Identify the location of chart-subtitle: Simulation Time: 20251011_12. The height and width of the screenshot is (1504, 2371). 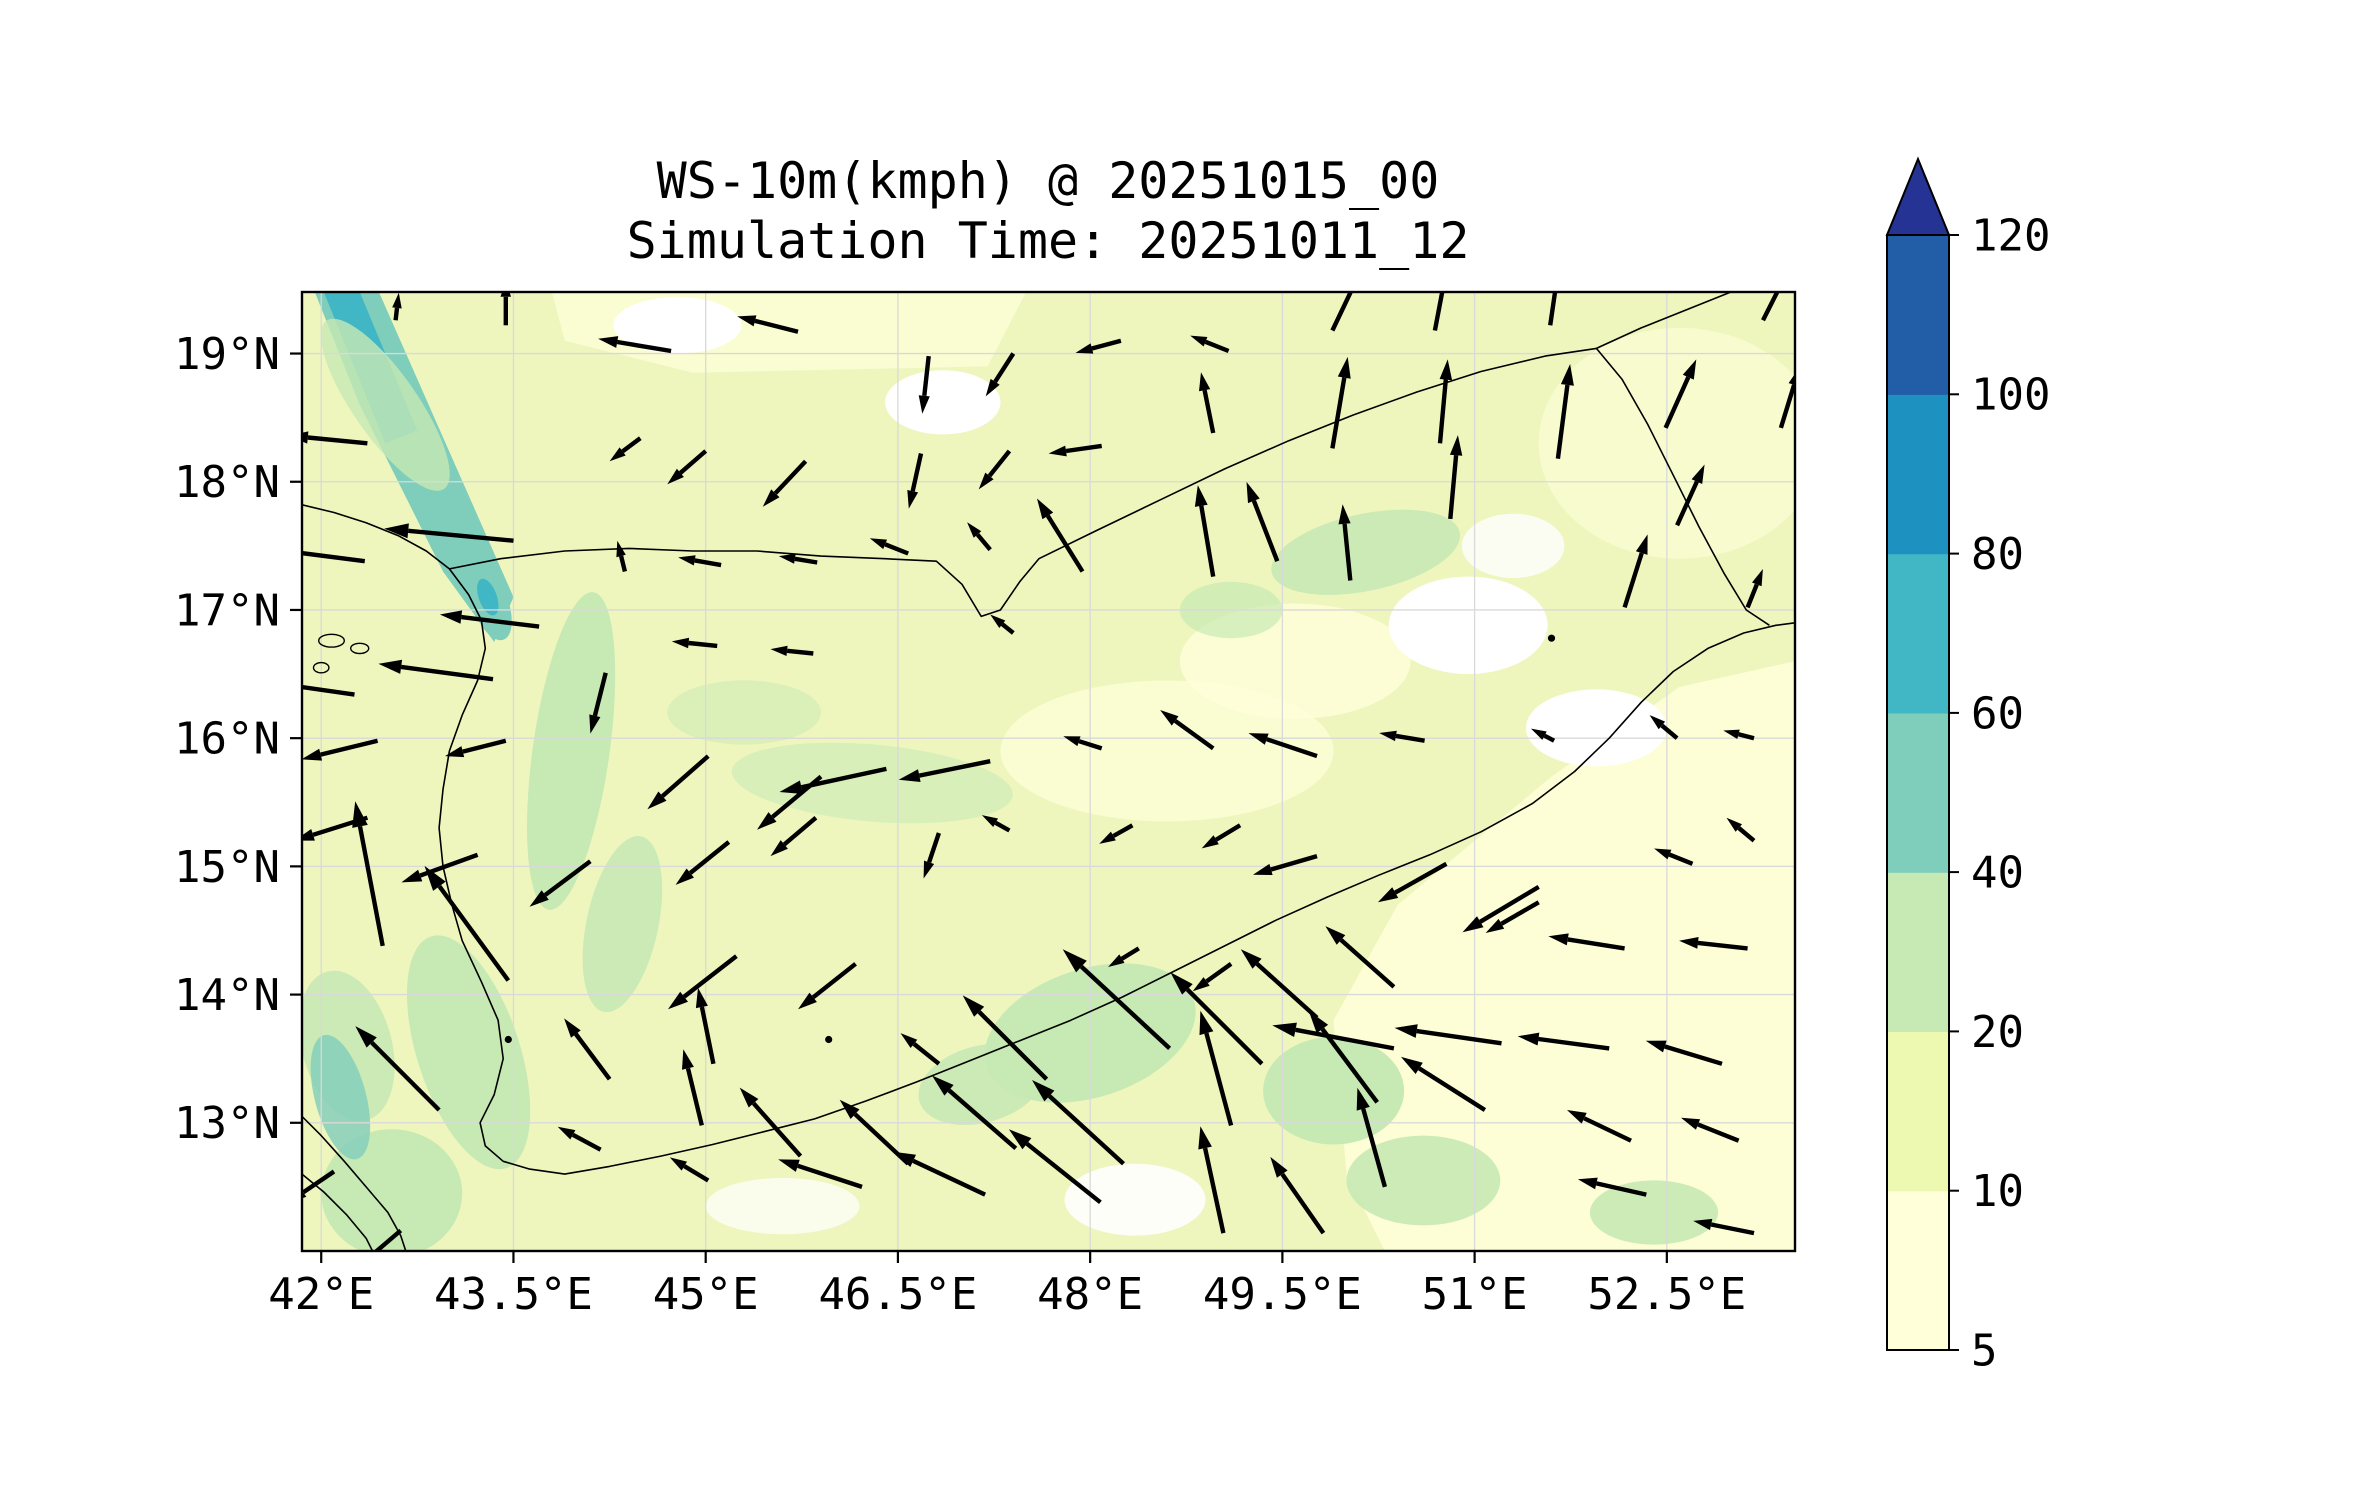
(1048, 241).